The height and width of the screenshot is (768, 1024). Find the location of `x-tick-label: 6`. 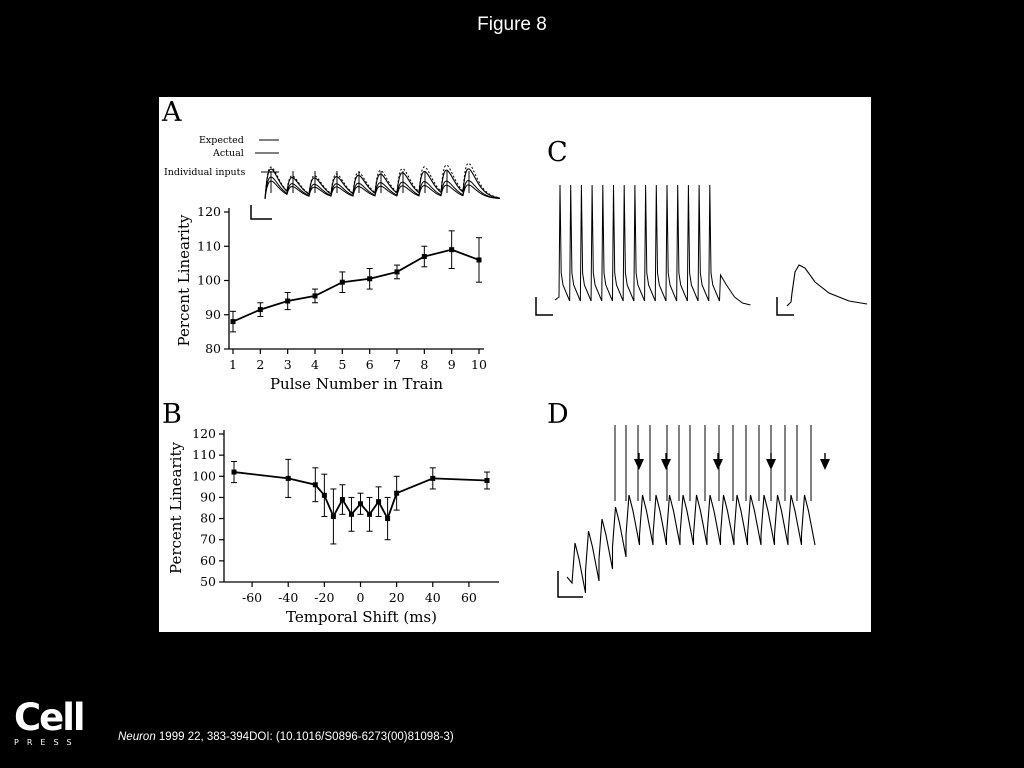

x-tick-label: 6 is located at coordinates (370, 364).